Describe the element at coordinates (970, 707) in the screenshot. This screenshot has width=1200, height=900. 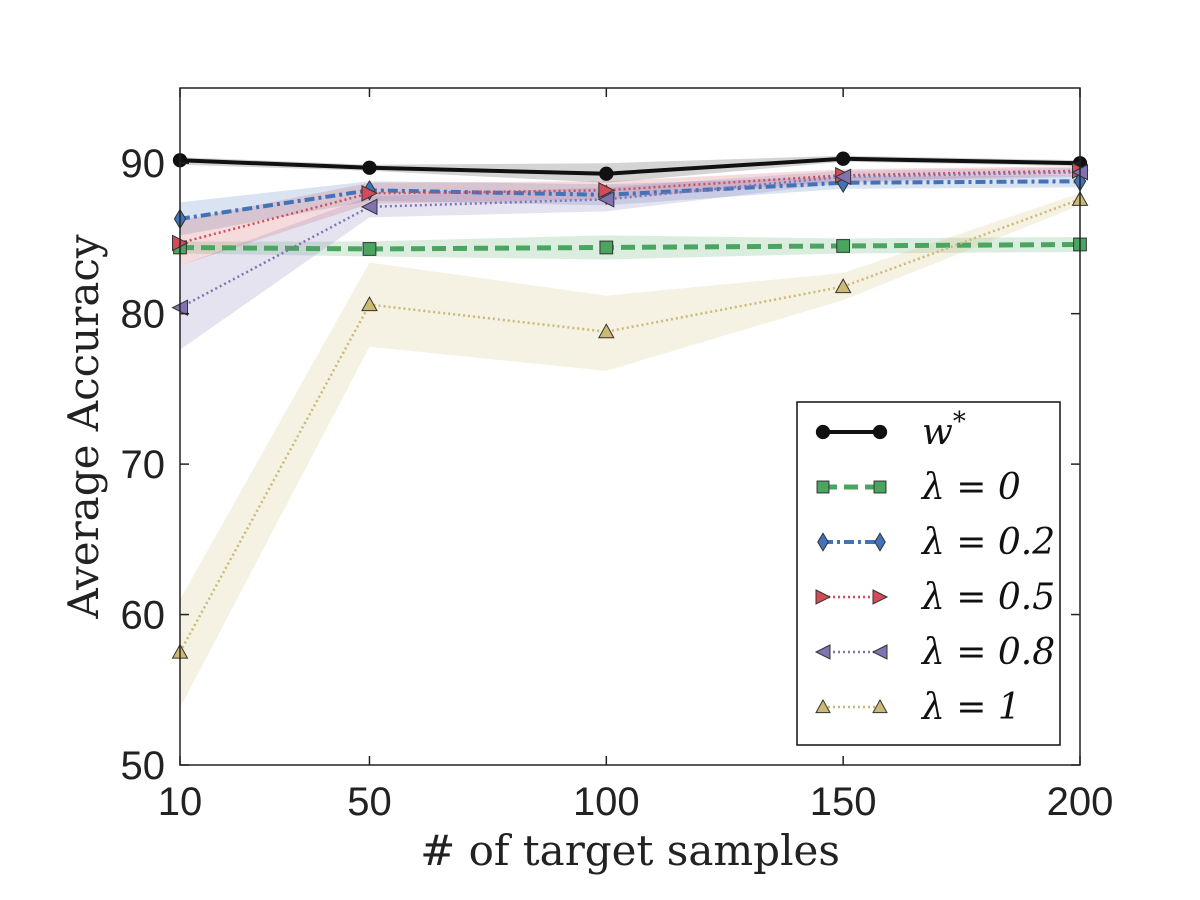
I see `legend-label-5: λ = 1` at that location.